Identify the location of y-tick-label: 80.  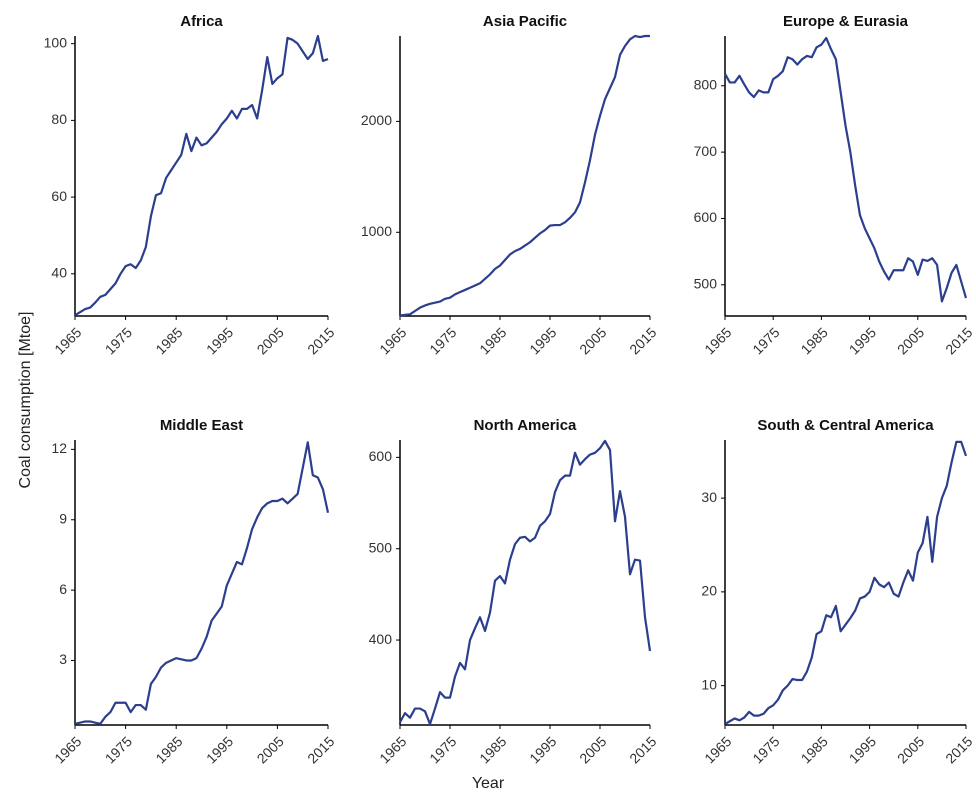
(59, 119).